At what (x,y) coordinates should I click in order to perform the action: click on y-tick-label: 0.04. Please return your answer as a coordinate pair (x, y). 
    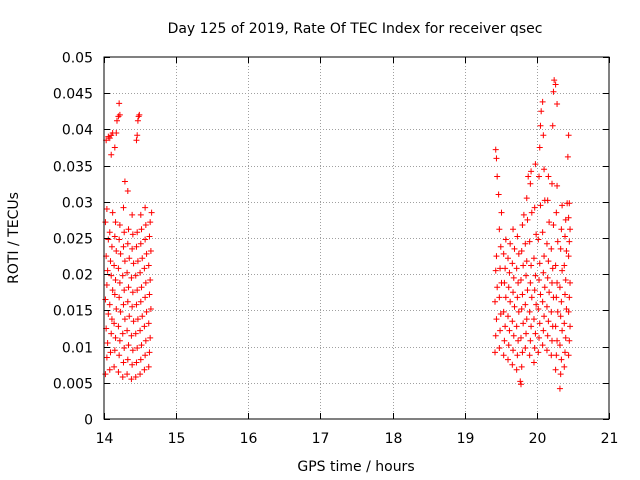
    Looking at the image, I should click on (77, 131).